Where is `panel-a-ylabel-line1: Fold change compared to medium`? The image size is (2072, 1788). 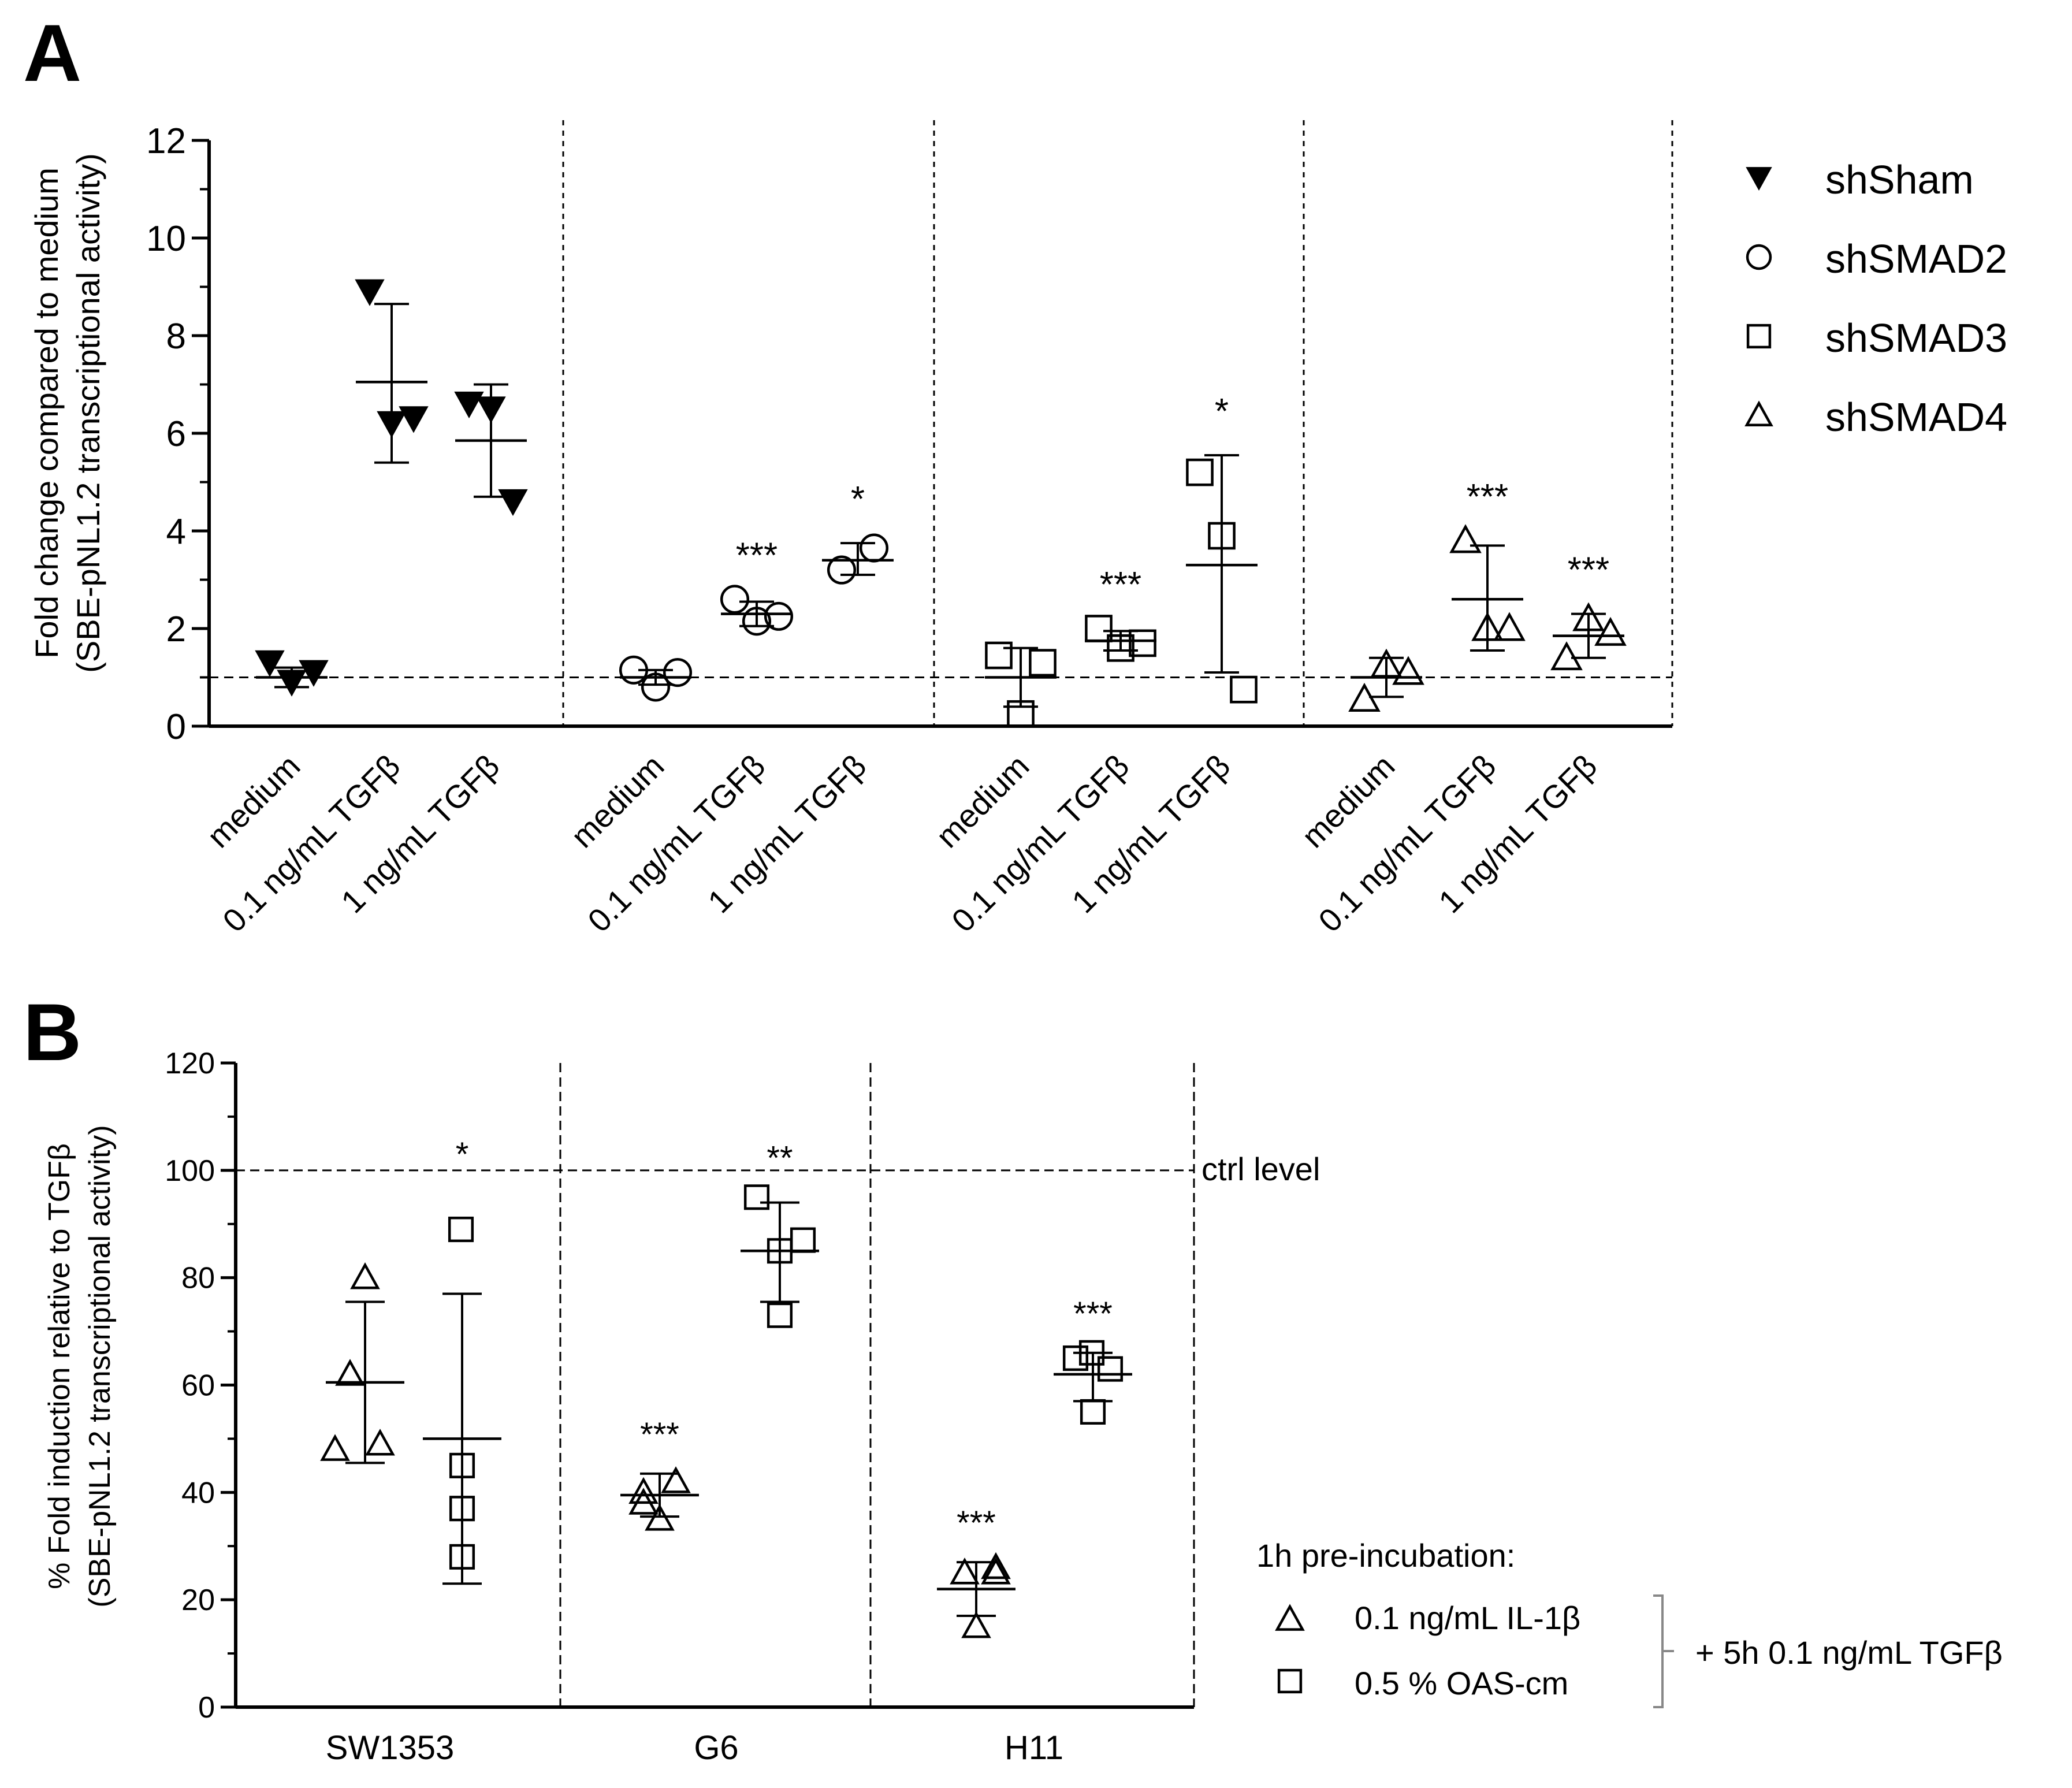
panel-a-ylabel-line1: Fold change compared to medium is located at coordinates (46, 413).